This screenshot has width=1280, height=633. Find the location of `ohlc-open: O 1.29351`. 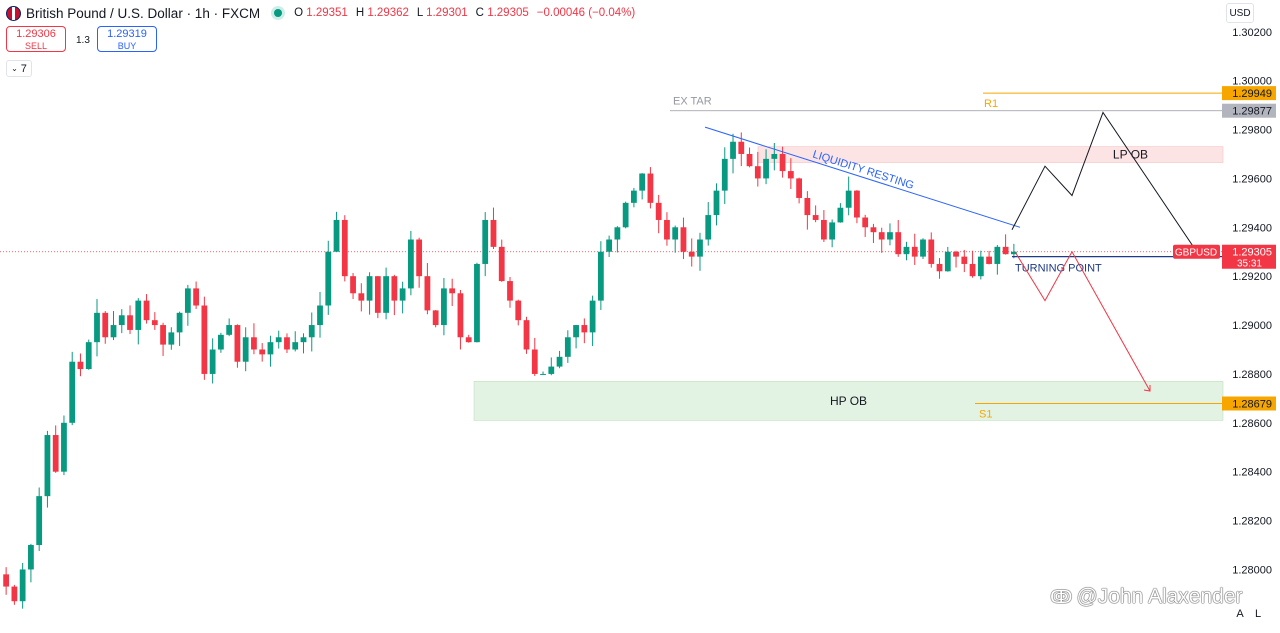

ohlc-open: O 1.29351 is located at coordinates (321, 13).